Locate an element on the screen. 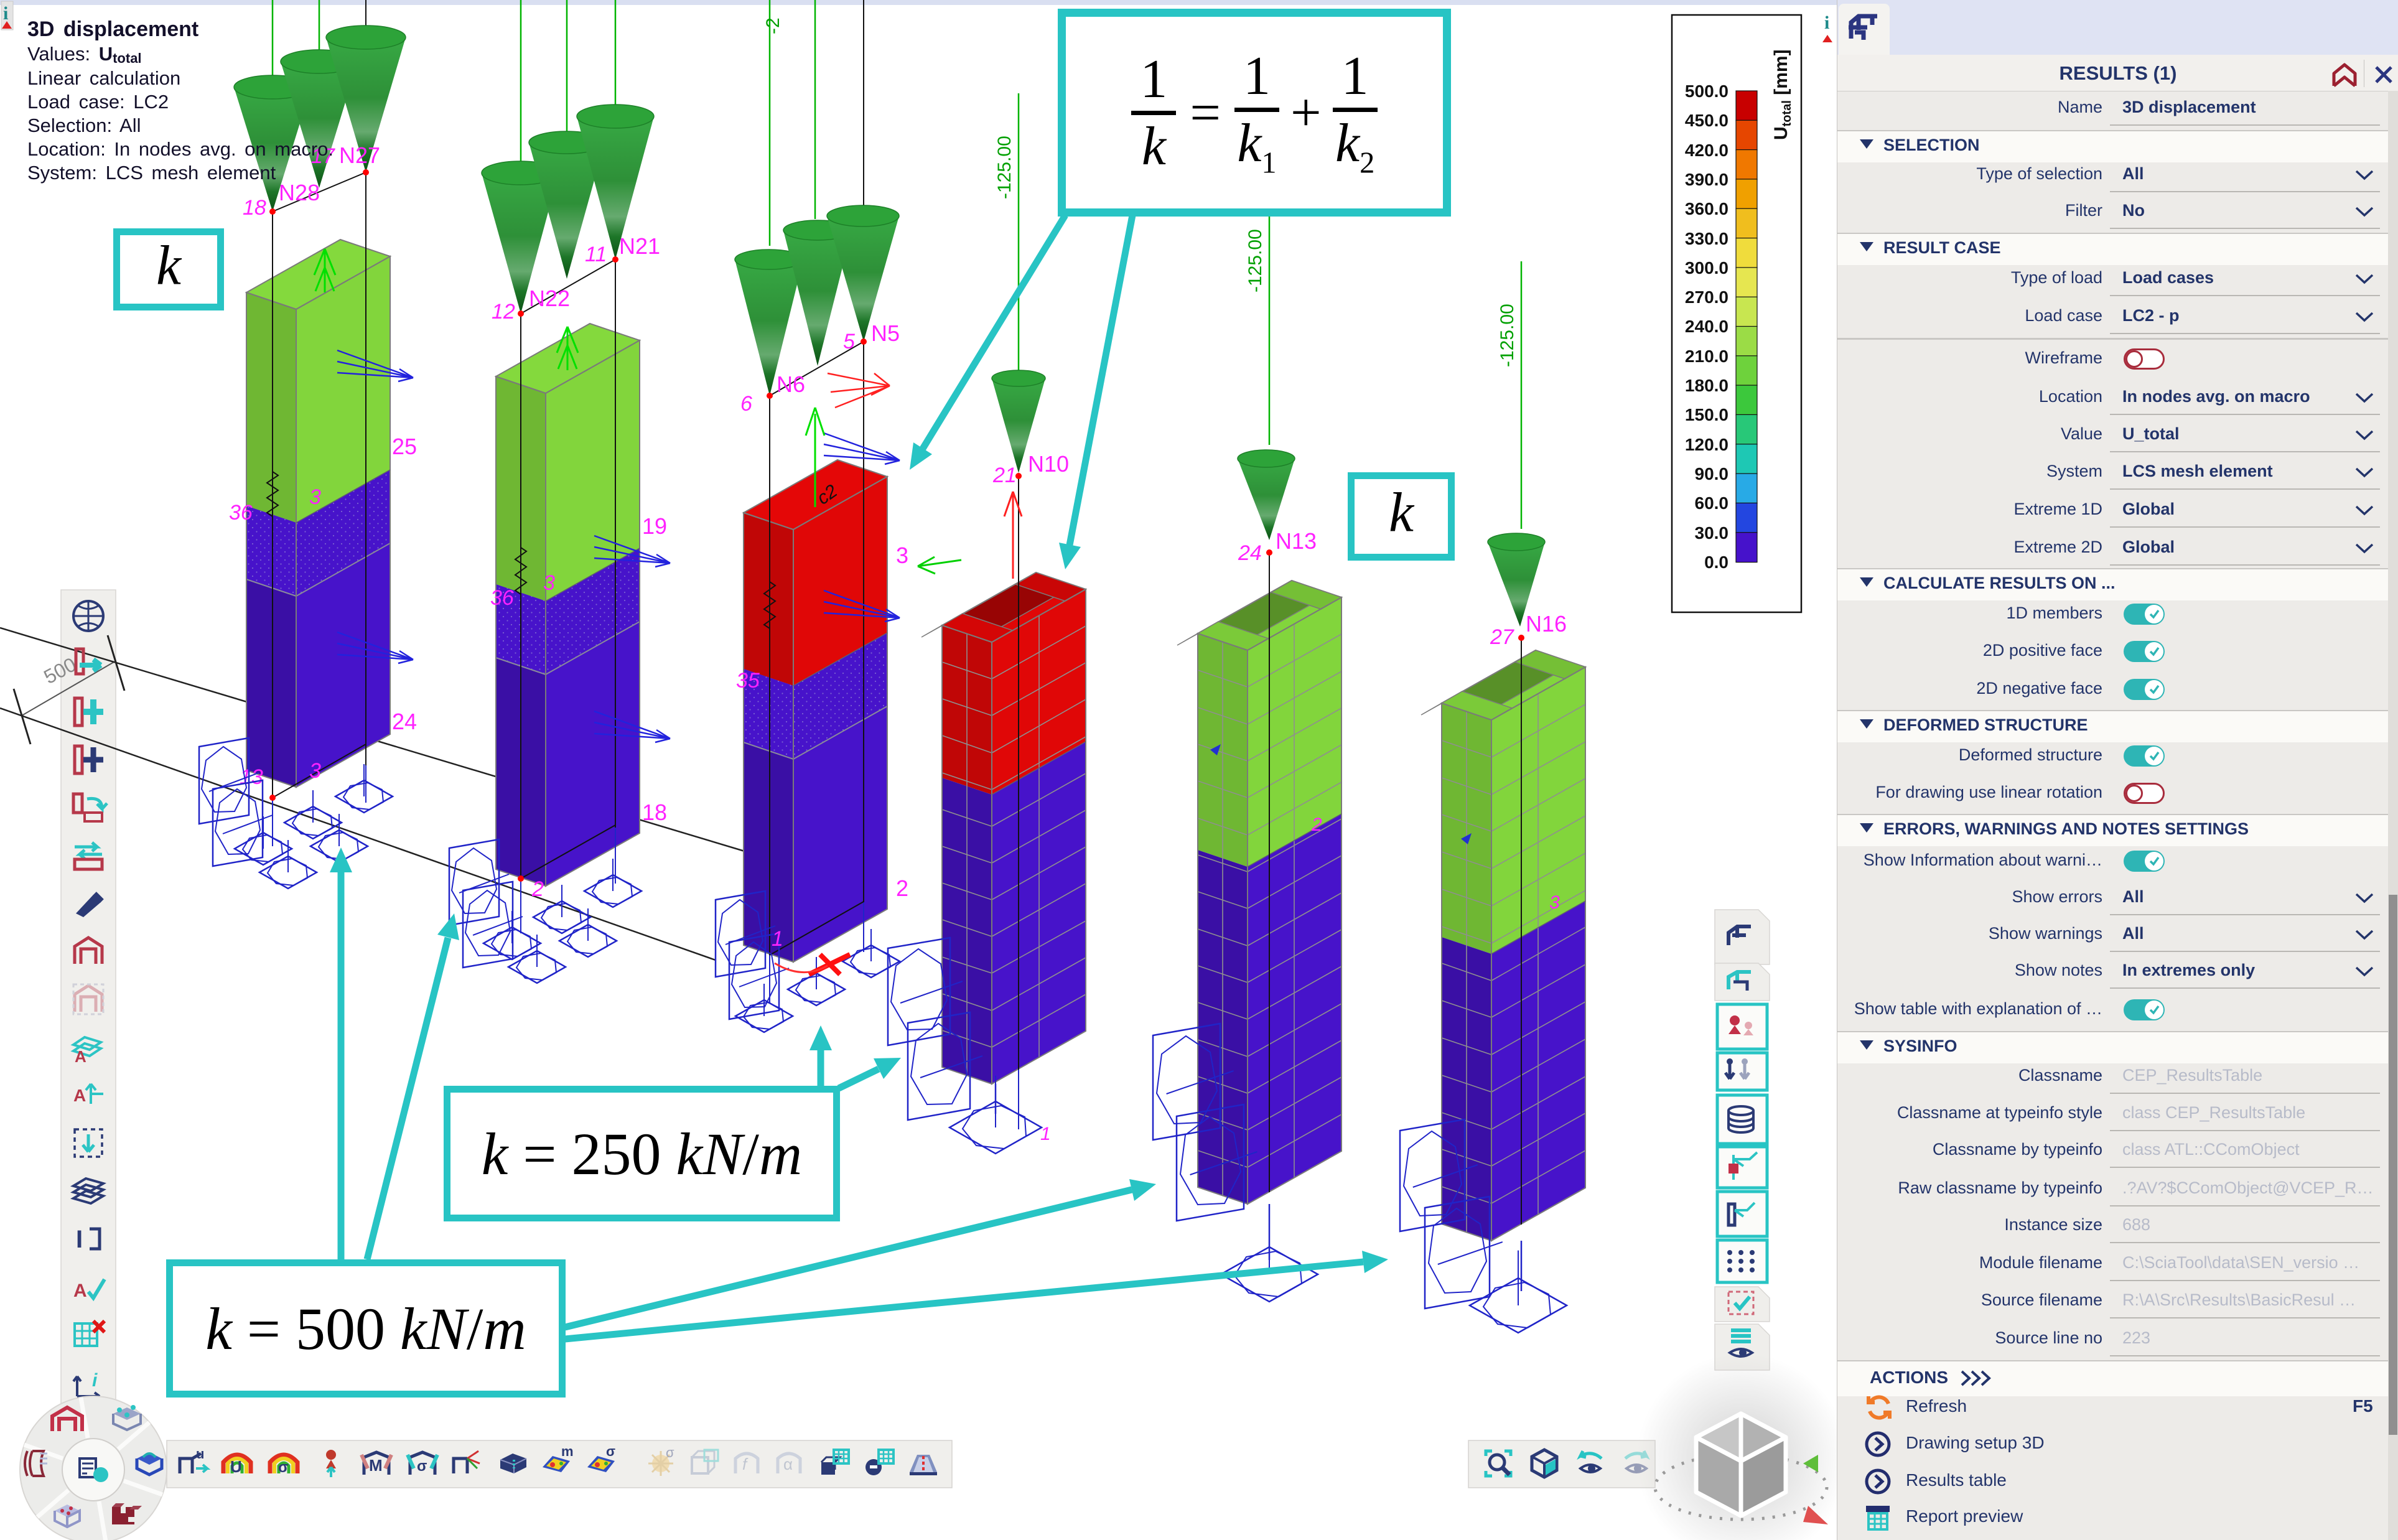  svg-text:Location: In nodes avg. on mac: Location: In nodes avg. on macro. is located at coordinates (180, 149).